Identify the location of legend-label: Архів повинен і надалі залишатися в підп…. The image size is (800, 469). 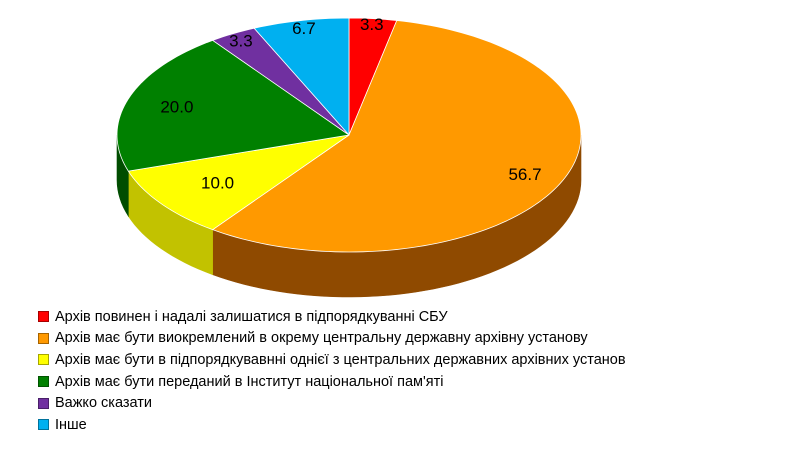
(251, 316).